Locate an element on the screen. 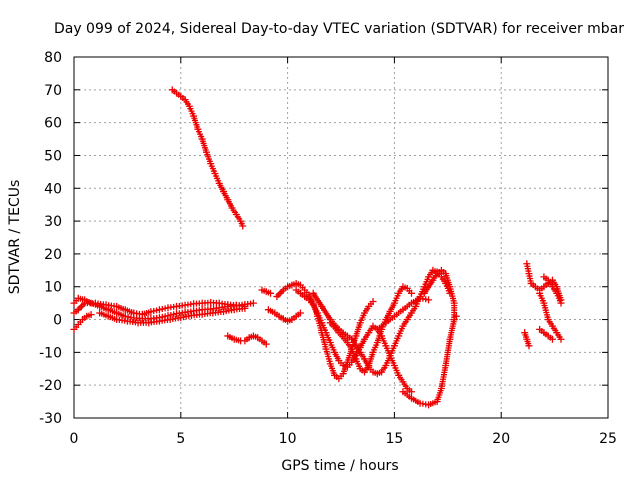  y-tick-label: 0 is located at coordinates (57, 321).